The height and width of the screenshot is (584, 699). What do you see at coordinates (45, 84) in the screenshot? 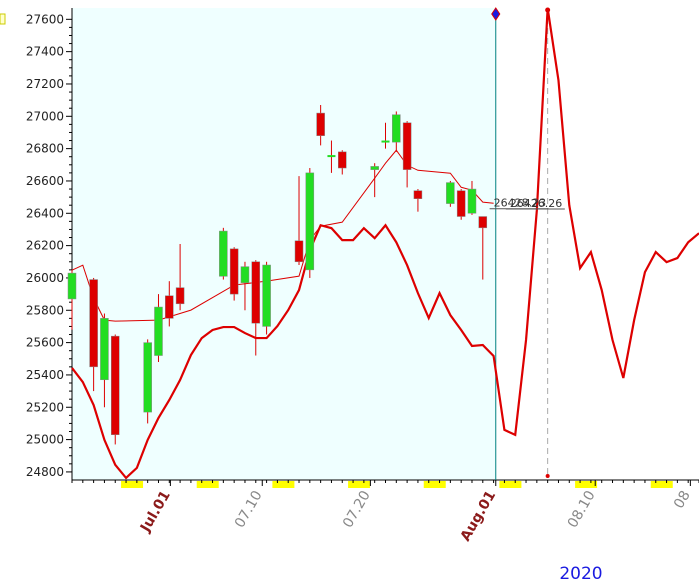
I see `y-tick-label: 27200` at bounding box center [45, 84].